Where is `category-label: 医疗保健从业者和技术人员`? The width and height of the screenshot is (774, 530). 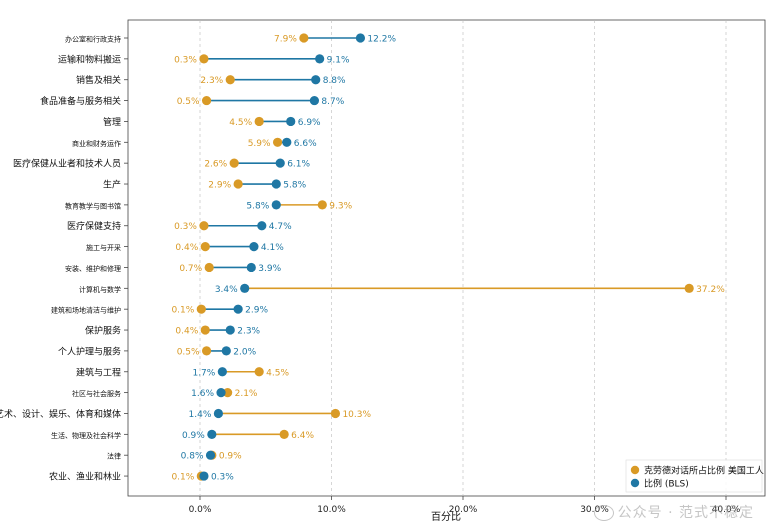
category-label: 医疗保健从业者和技术人员 is located at coordinates (67, 164).